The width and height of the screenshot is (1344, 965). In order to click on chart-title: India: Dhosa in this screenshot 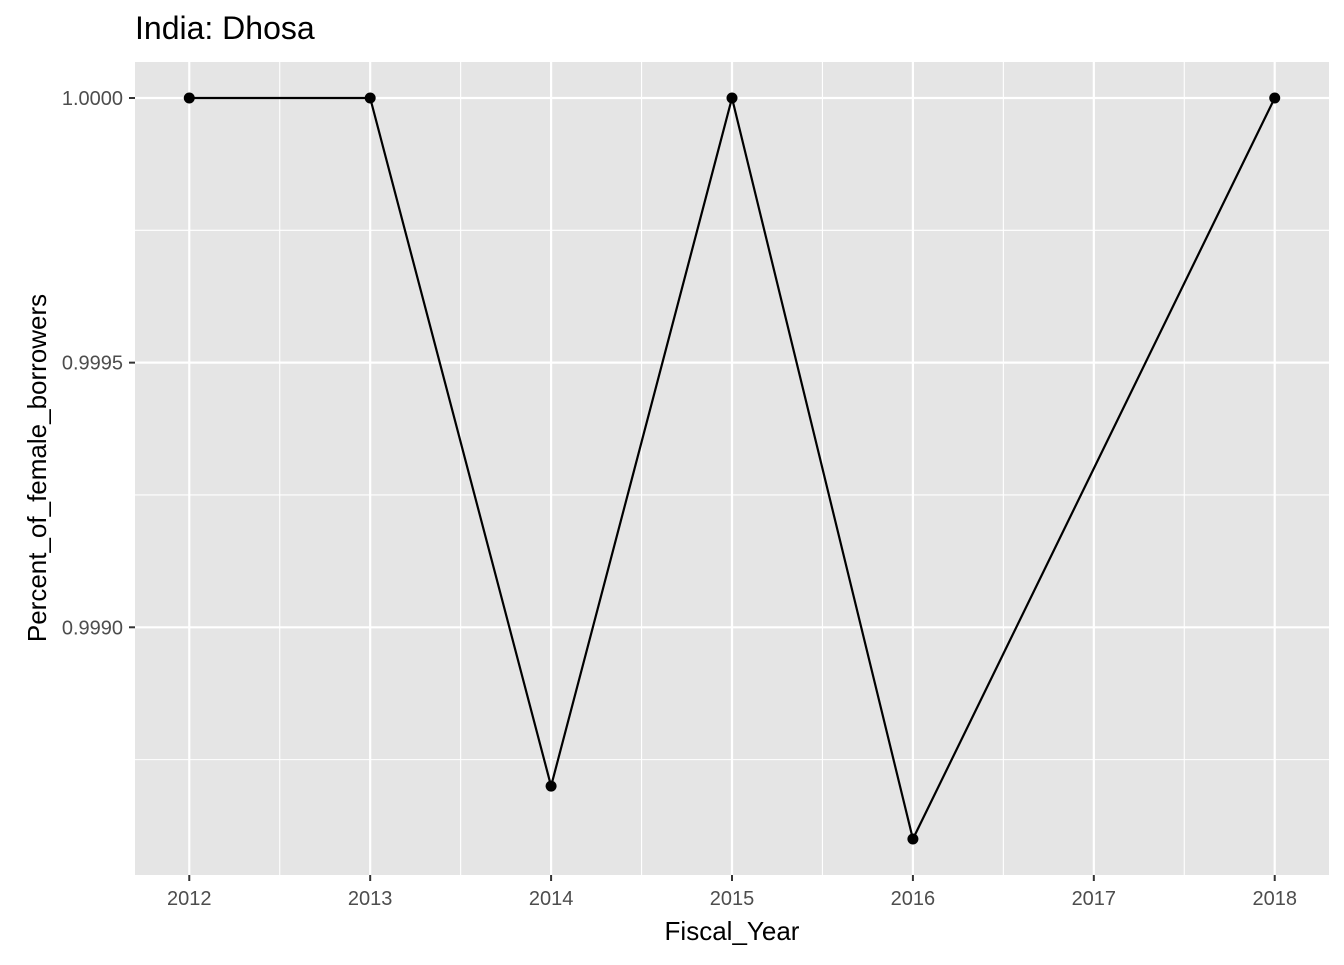, I will do `click(225, 28)`.